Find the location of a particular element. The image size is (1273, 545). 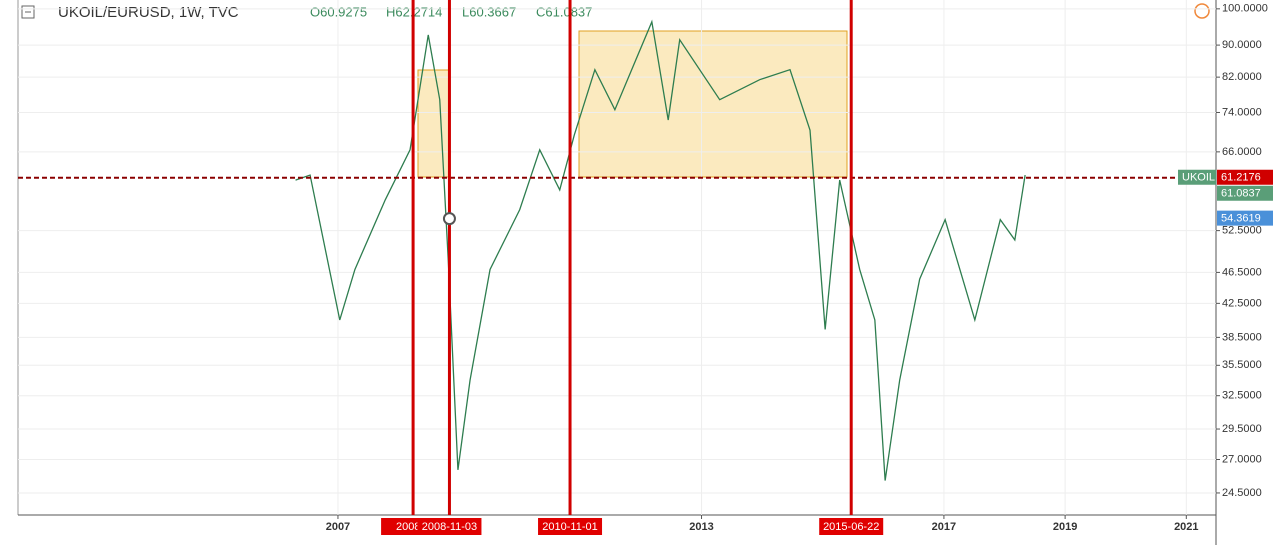

point-marker is located at coordinates (449, 219).